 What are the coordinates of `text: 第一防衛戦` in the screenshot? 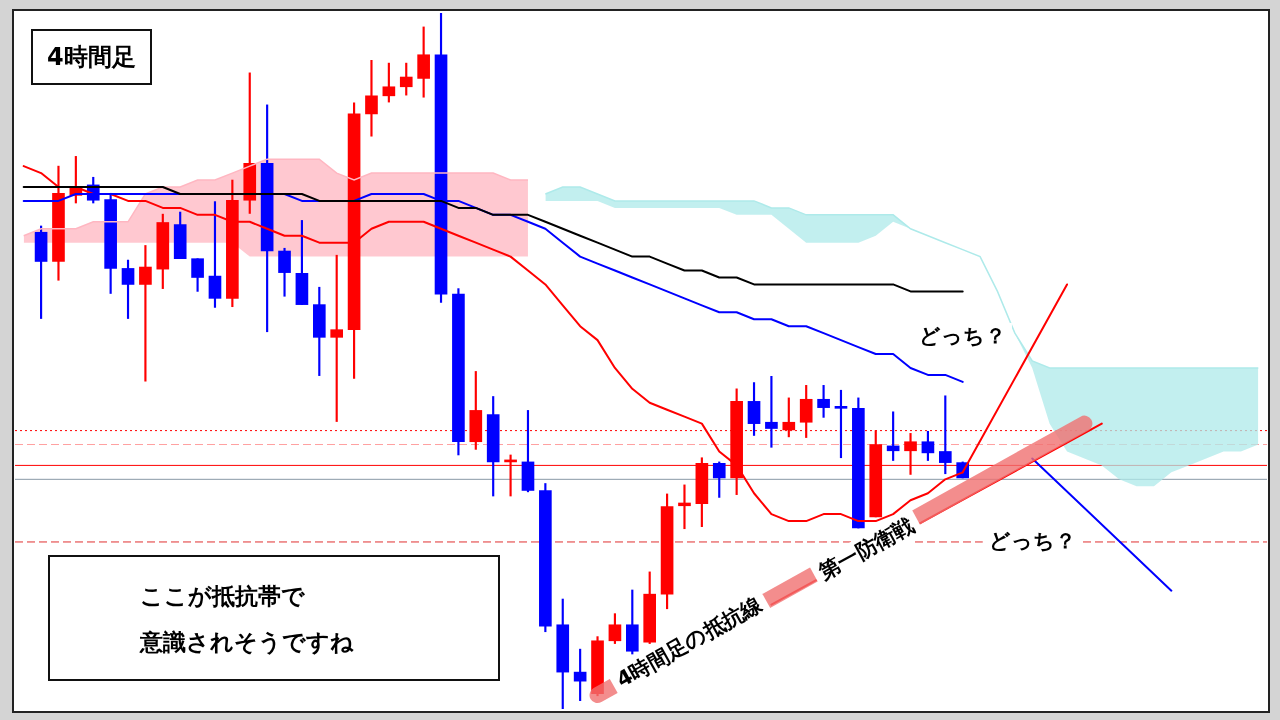 It's located at (866, 549).